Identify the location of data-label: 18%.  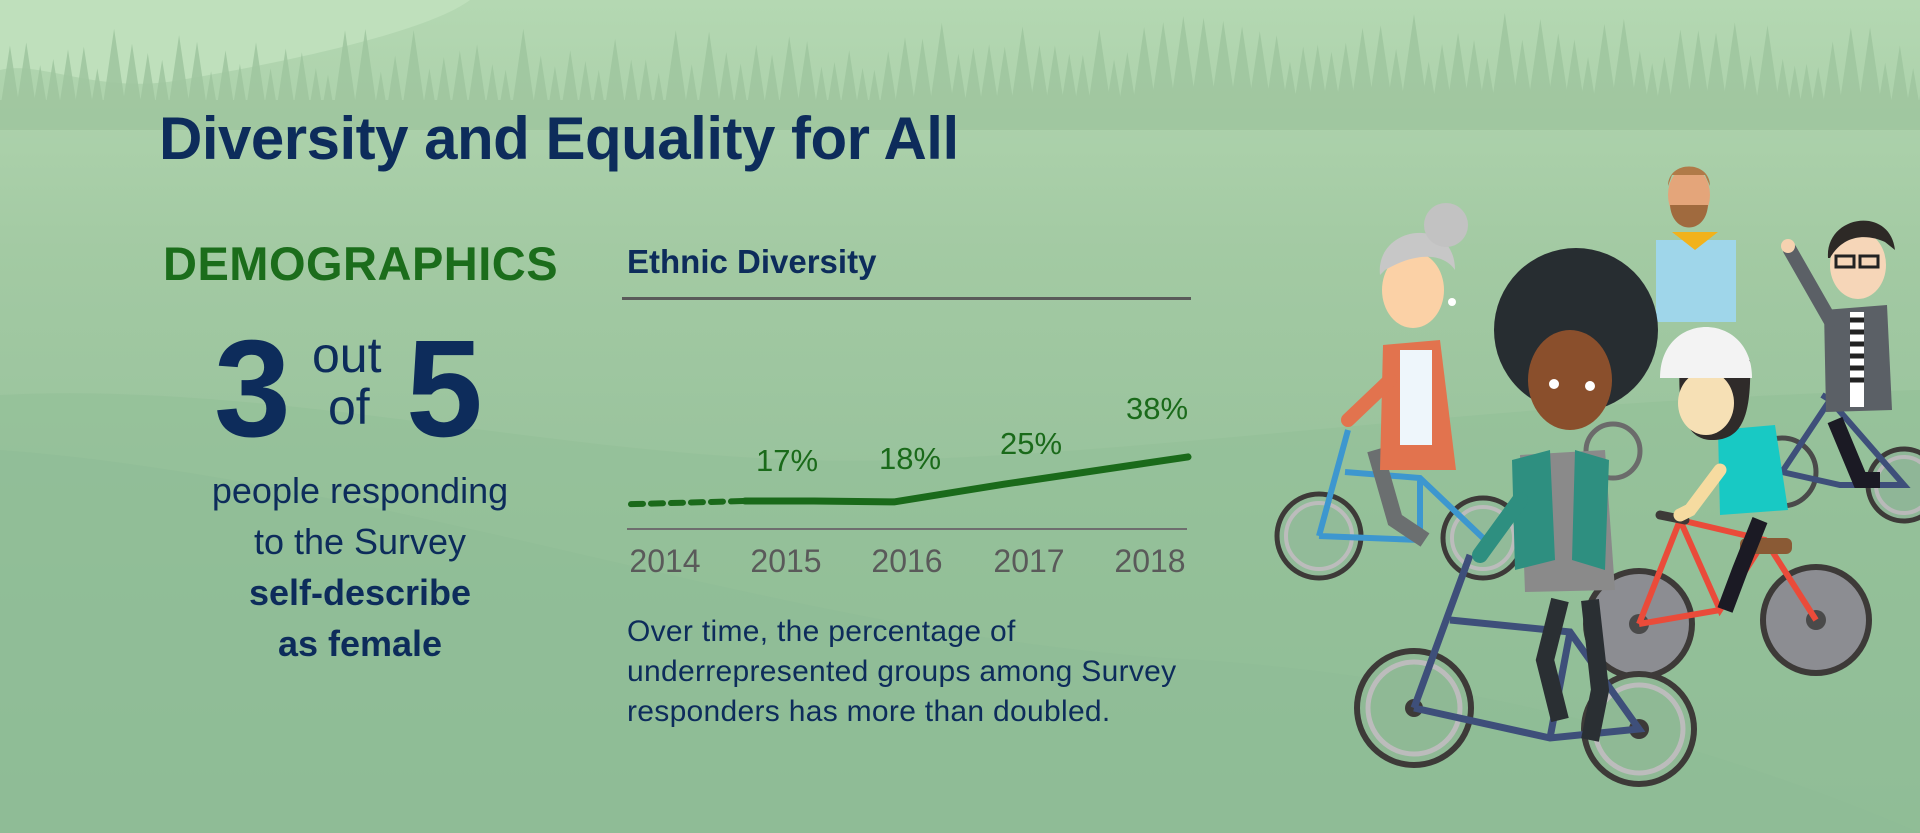
(910, 458).